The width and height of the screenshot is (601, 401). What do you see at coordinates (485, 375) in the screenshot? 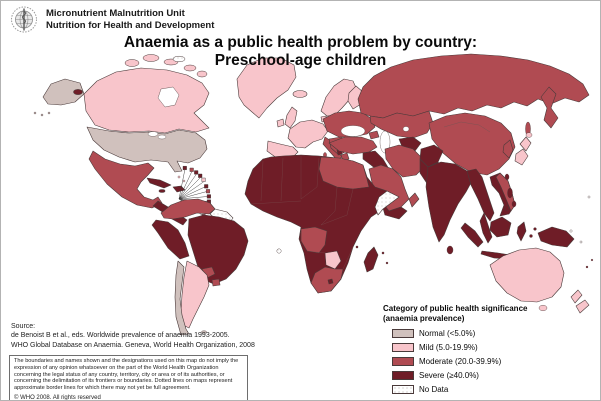
I see `legend-item-severe: Severe (≥40.0%)` at bounding box center [485, 375].